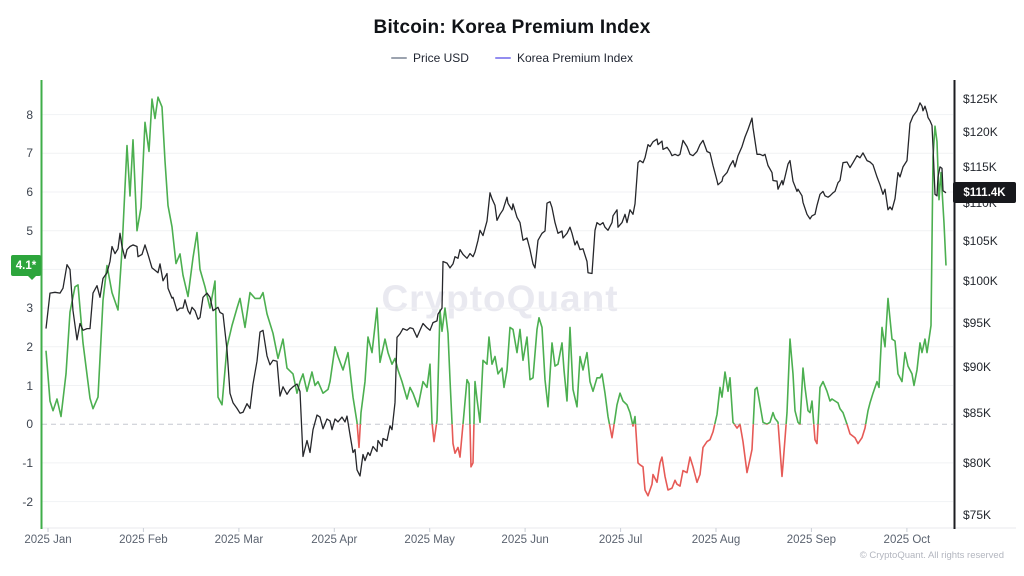 The height and width of the screenshot is (576, 1024). Describe the element at coordinates (29, 308) in the screenshot. I see `left-axis-tick-label: 3` at that location.